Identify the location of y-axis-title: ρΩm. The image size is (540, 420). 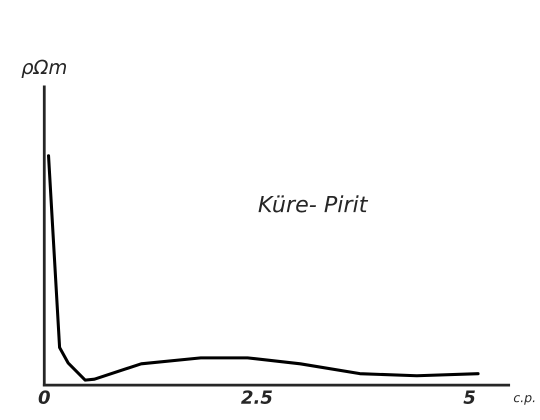
(44, 69).